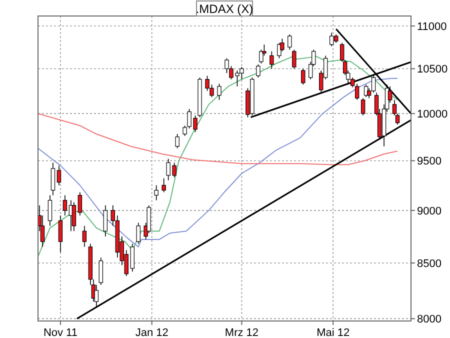 The image size is (450, 338). Describe the element at coordinates (241, 332) in the screenshot. I see `x-tick-label: Mrz 12` at that location.